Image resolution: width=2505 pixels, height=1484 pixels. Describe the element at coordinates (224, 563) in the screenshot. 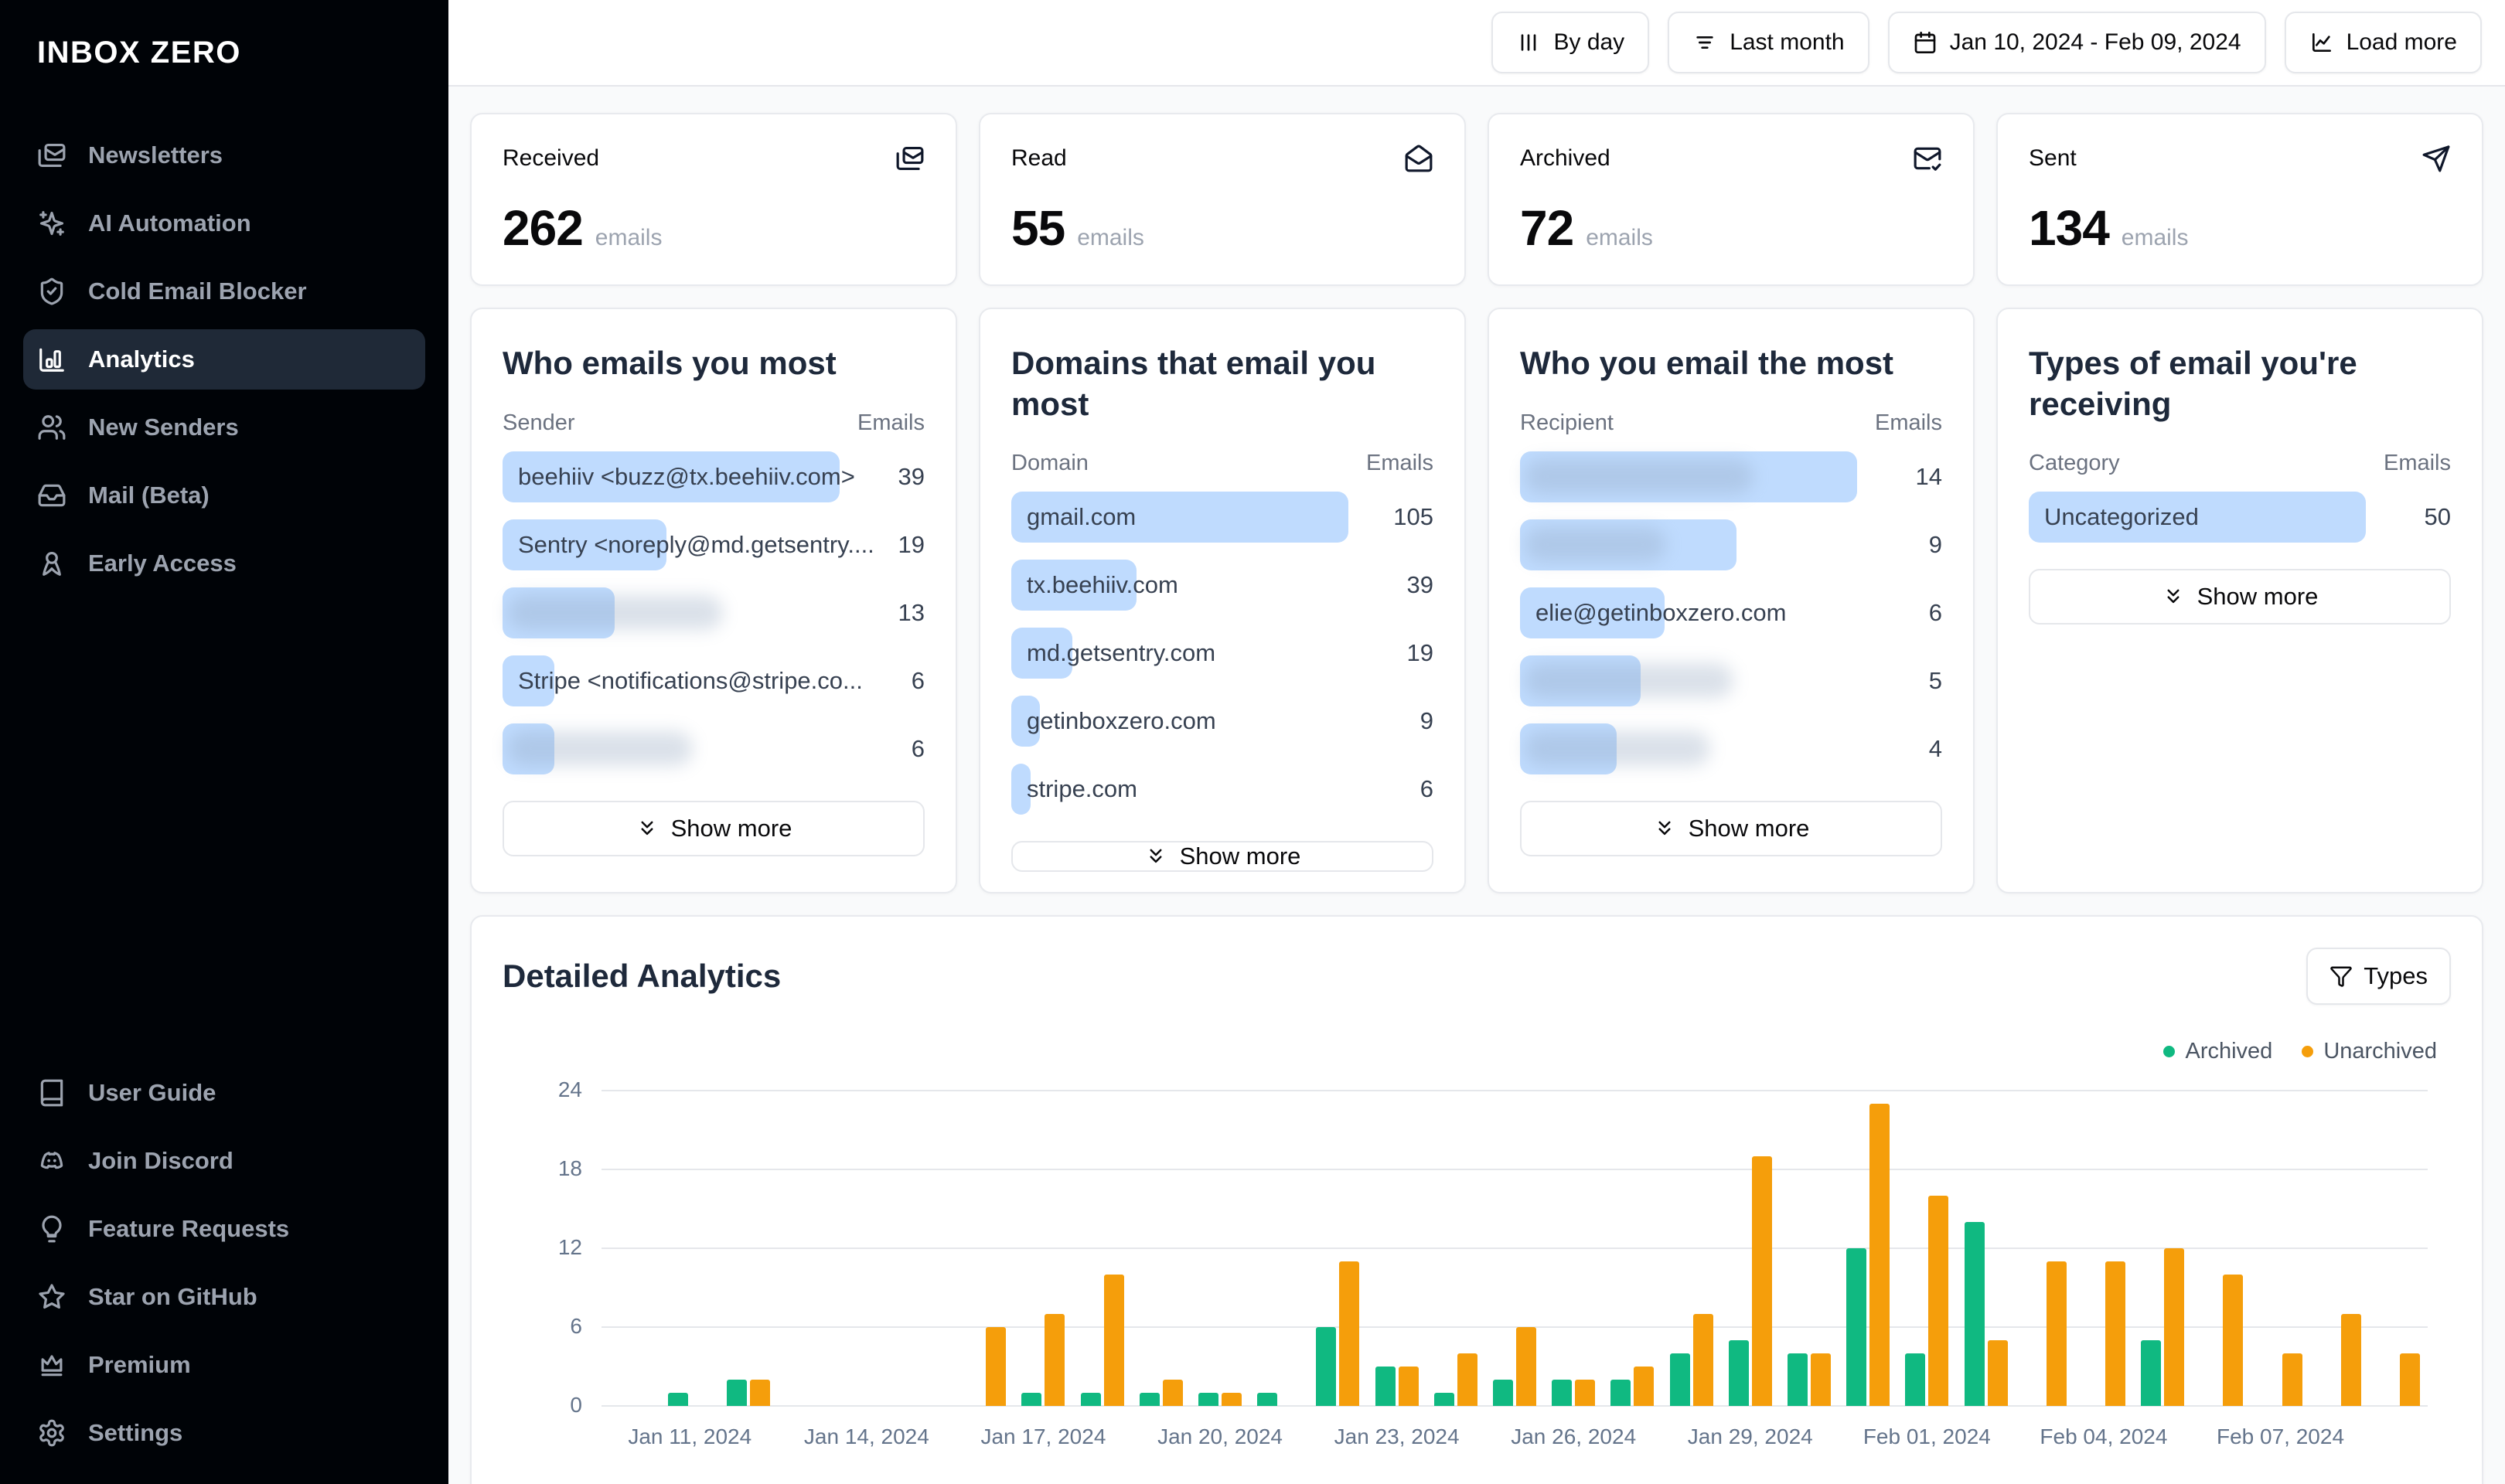

I see `sidebar-item-early-access: Early Access` at that location.